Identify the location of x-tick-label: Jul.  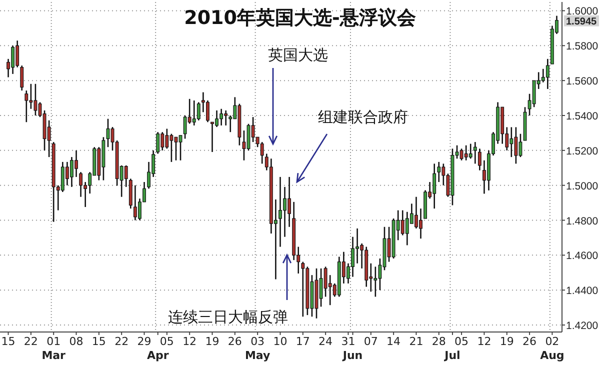
(452, 355).